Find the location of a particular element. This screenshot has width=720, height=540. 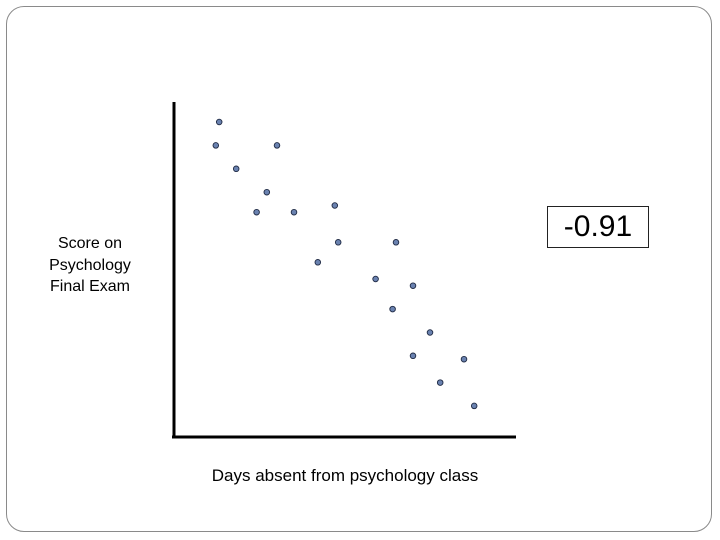

correlation-value: -0.91 is located at coordinates (598, 226).